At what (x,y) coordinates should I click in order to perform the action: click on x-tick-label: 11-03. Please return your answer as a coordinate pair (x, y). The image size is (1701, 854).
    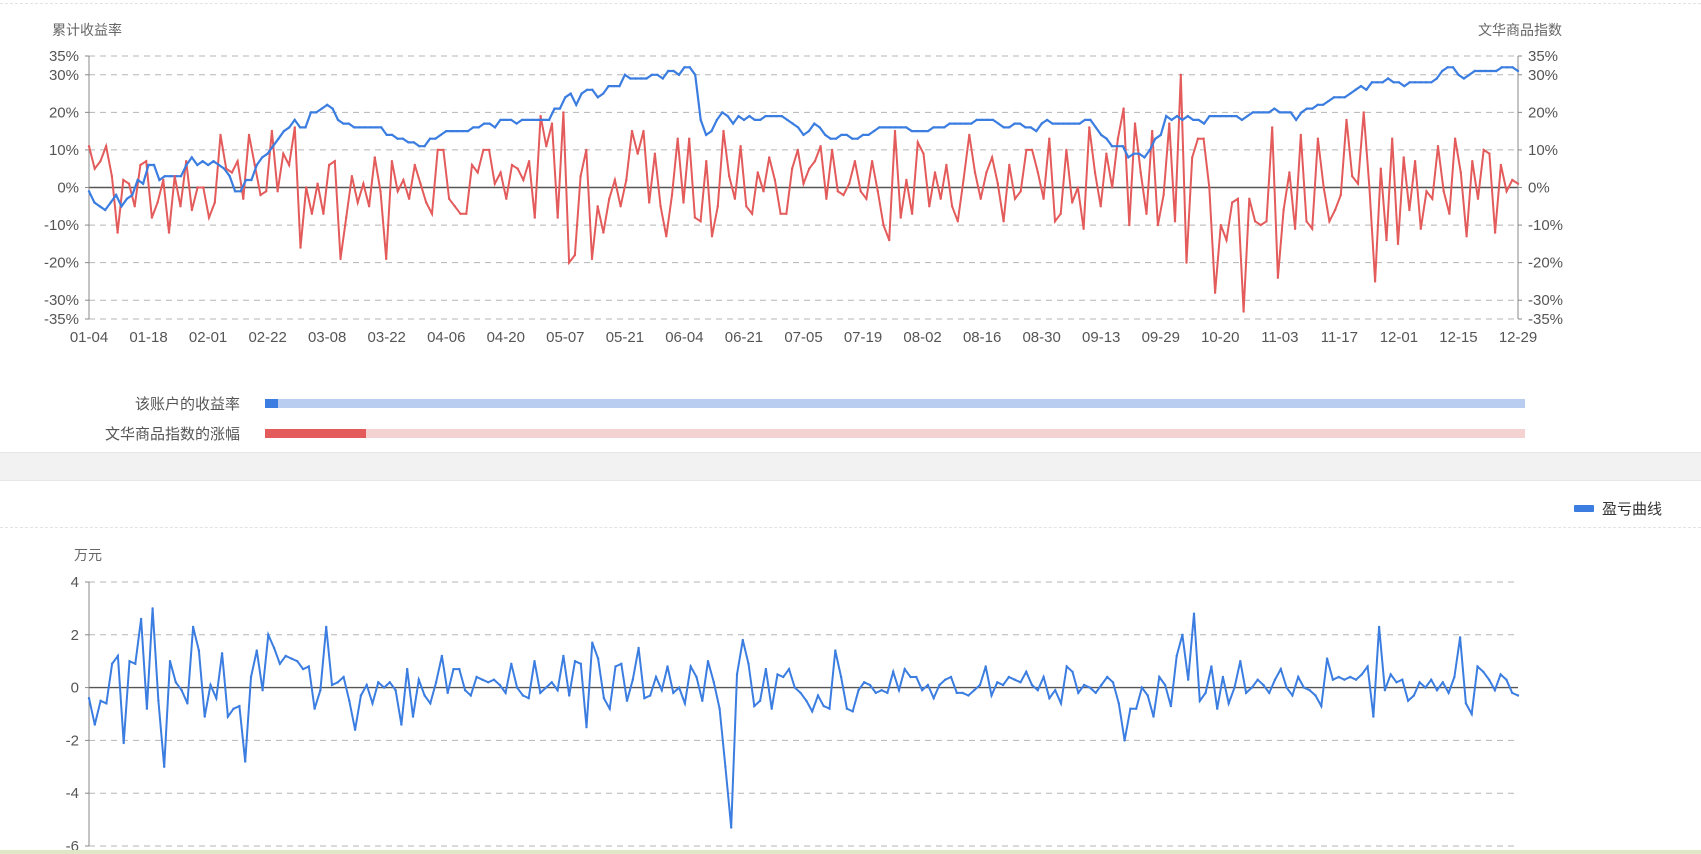
    Looking at the image, I should click on (1279, 337).